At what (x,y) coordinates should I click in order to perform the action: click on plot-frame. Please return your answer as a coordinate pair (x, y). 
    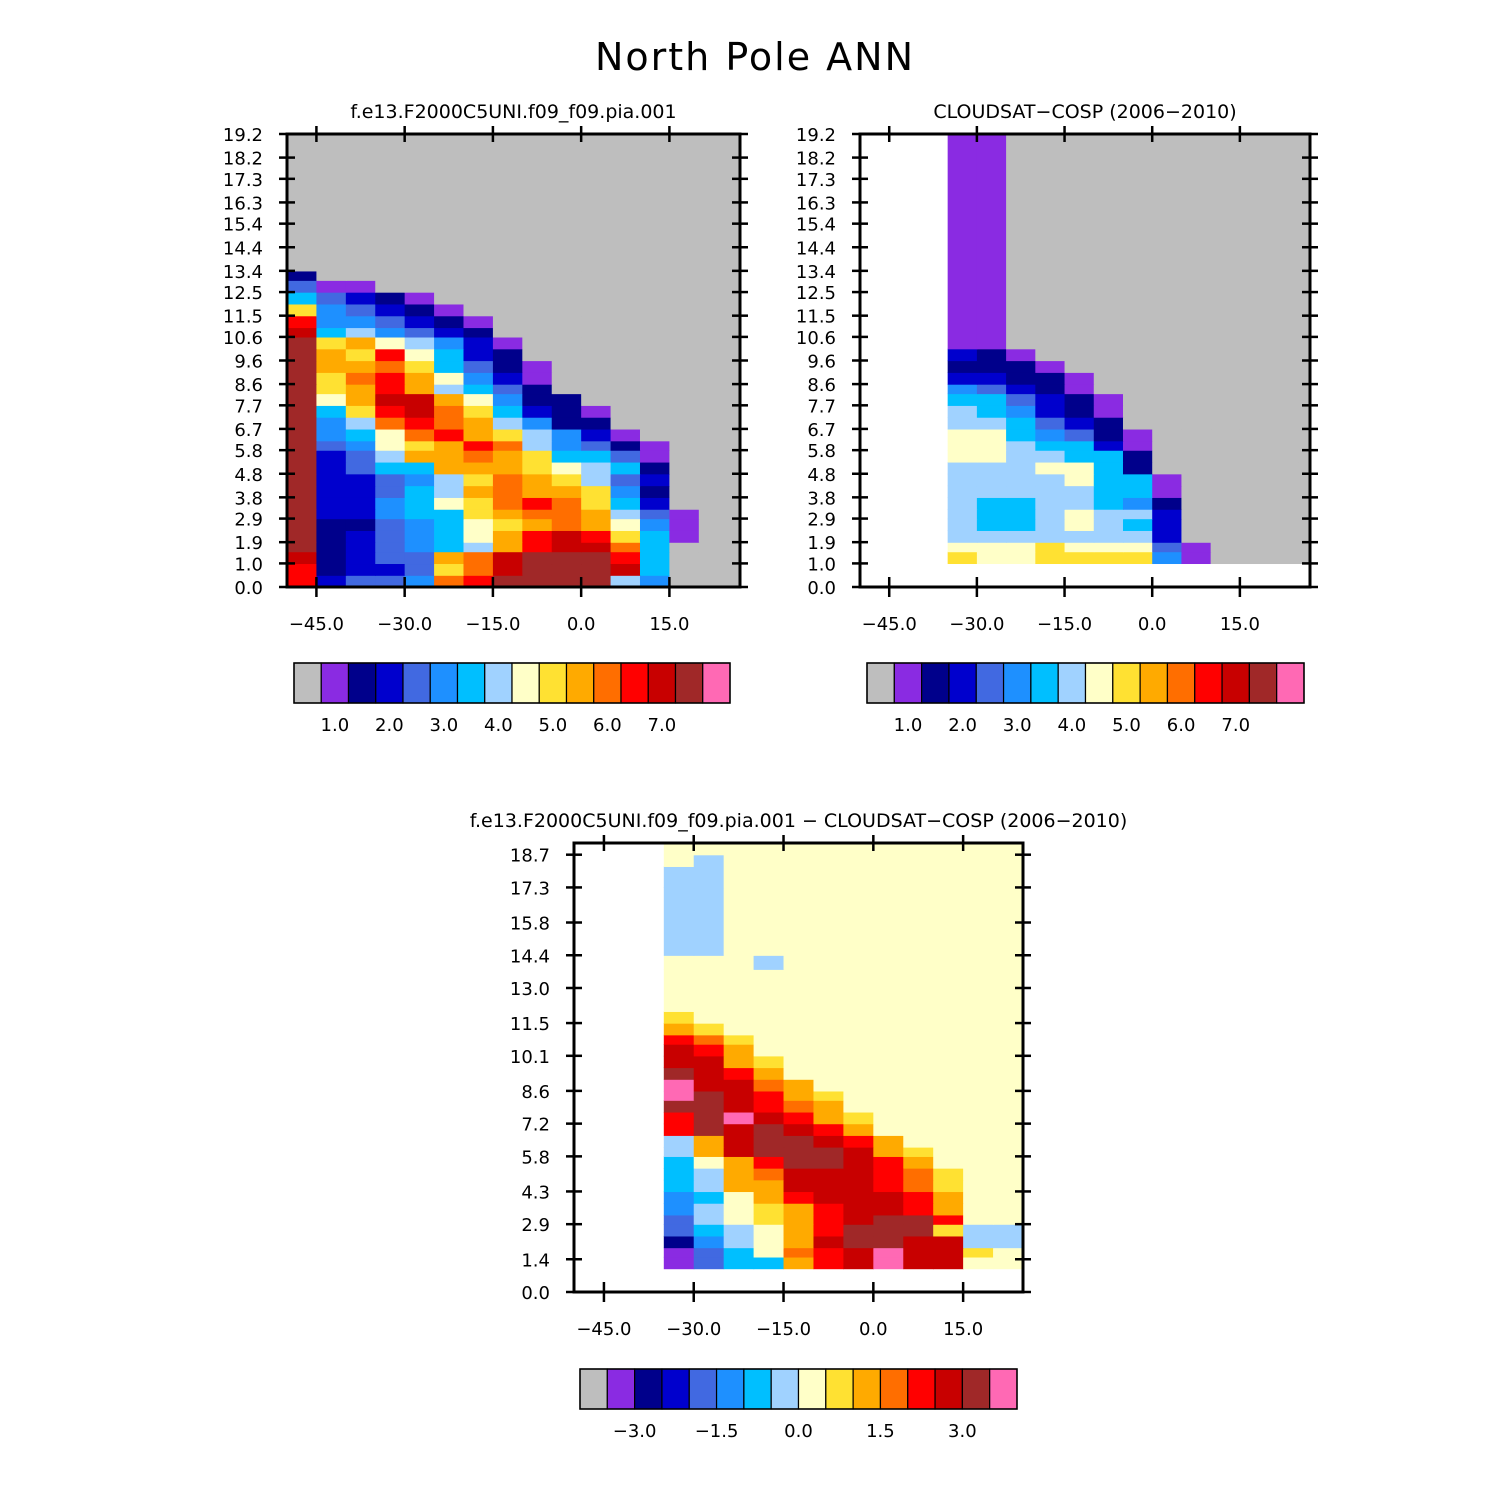
    Looking at the image, I should click on (798, 1067).